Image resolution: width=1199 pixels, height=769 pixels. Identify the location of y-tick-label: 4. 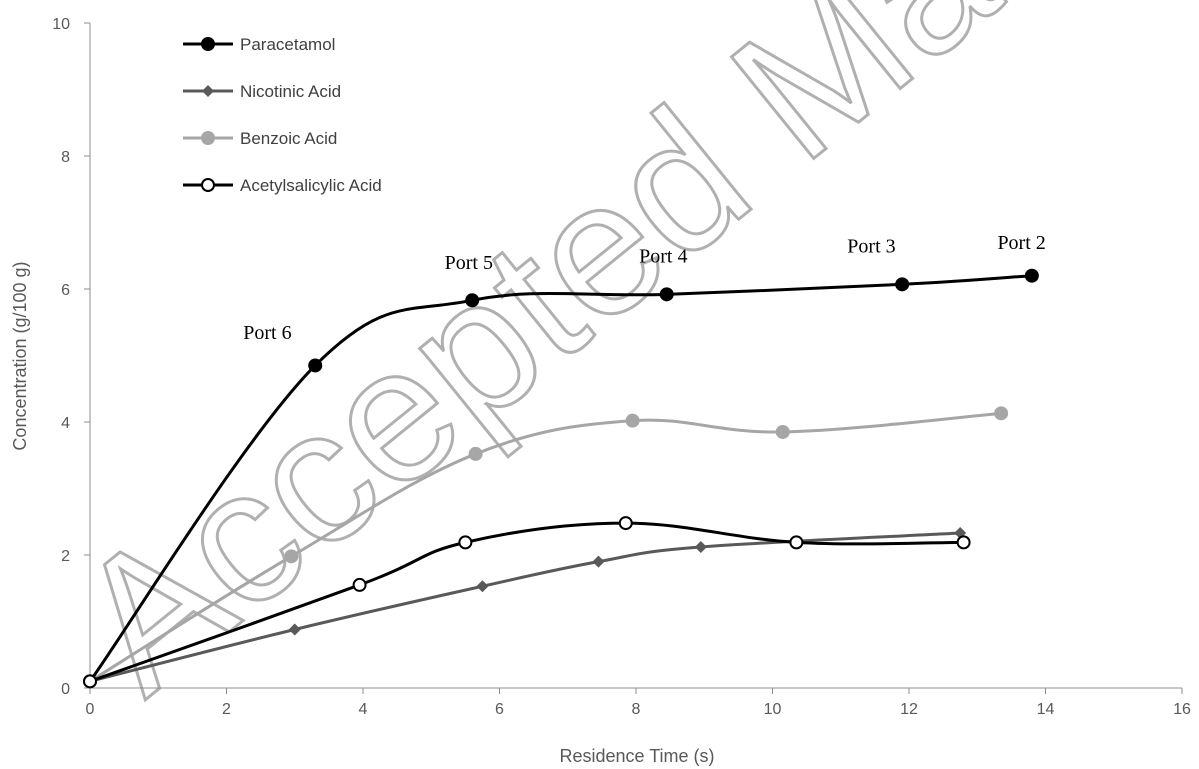
(65, 423).